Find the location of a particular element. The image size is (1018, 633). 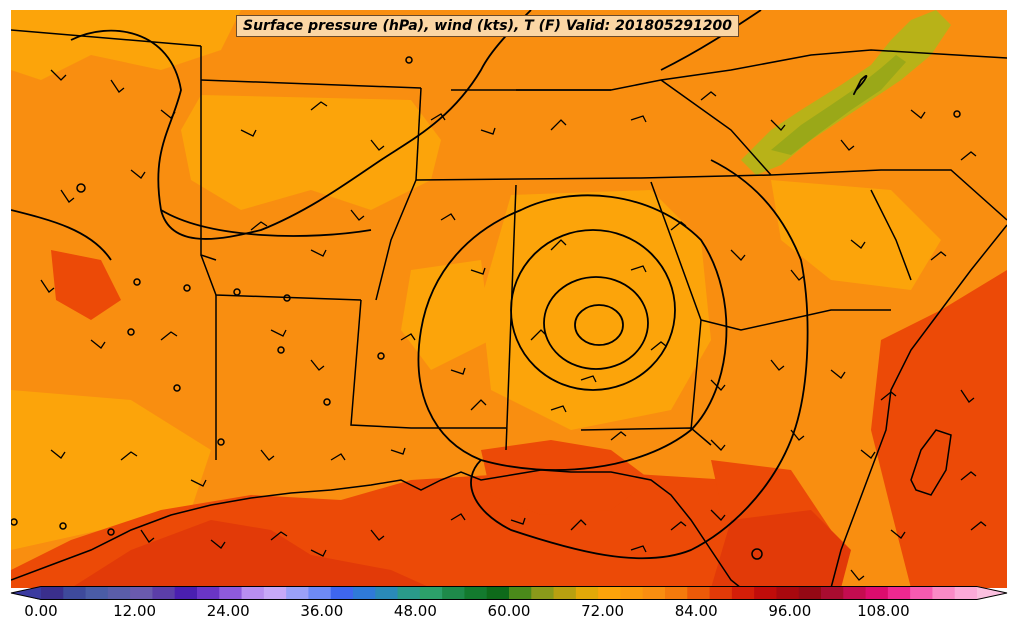

lake-outline is located at coordinates (931, 462).